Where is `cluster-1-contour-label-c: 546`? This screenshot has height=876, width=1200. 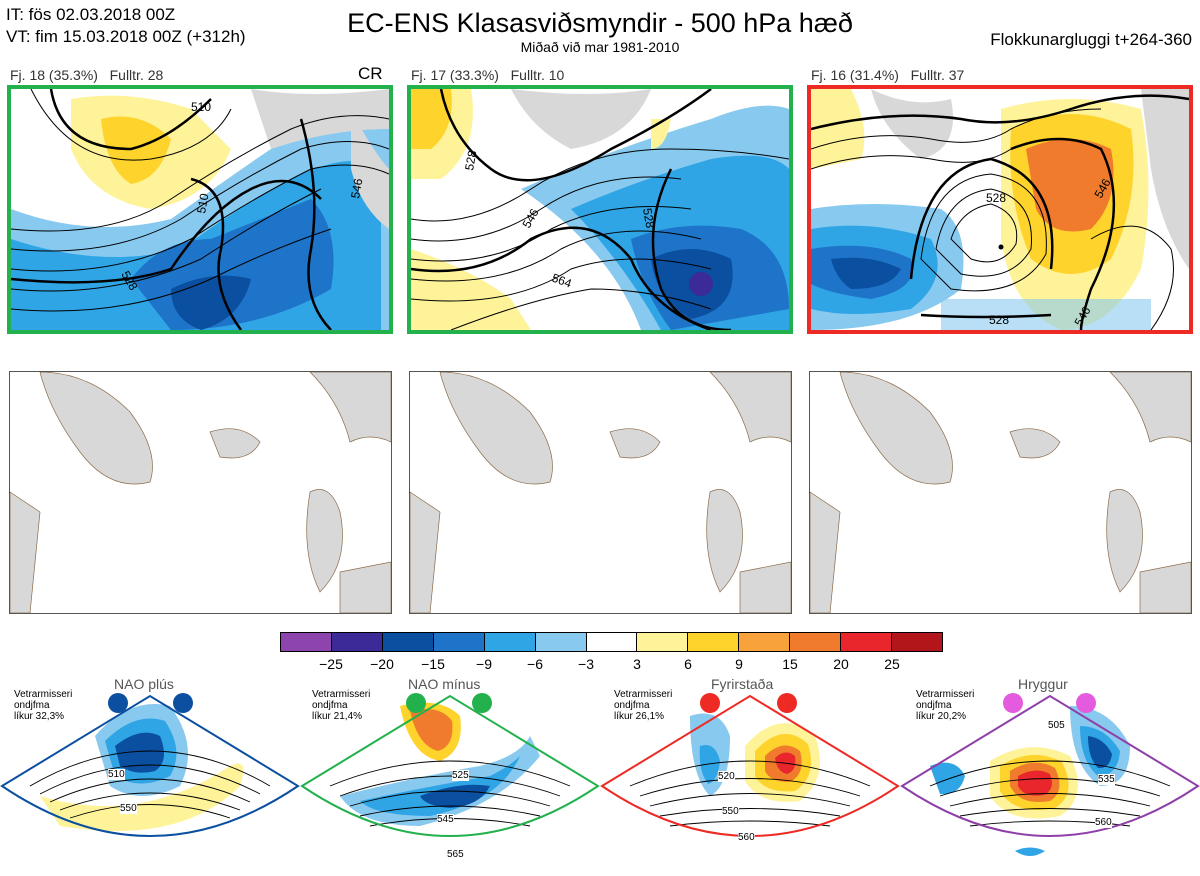 cluster-1-contour-label-c: 546 is located at coordinates (356, 188).